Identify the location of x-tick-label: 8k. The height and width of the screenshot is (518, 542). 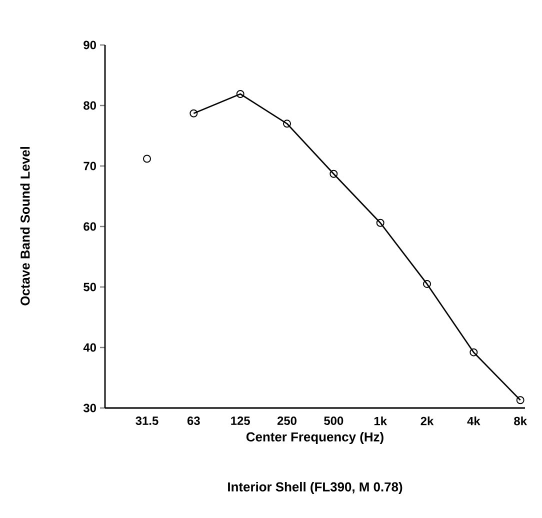
(520, 421).